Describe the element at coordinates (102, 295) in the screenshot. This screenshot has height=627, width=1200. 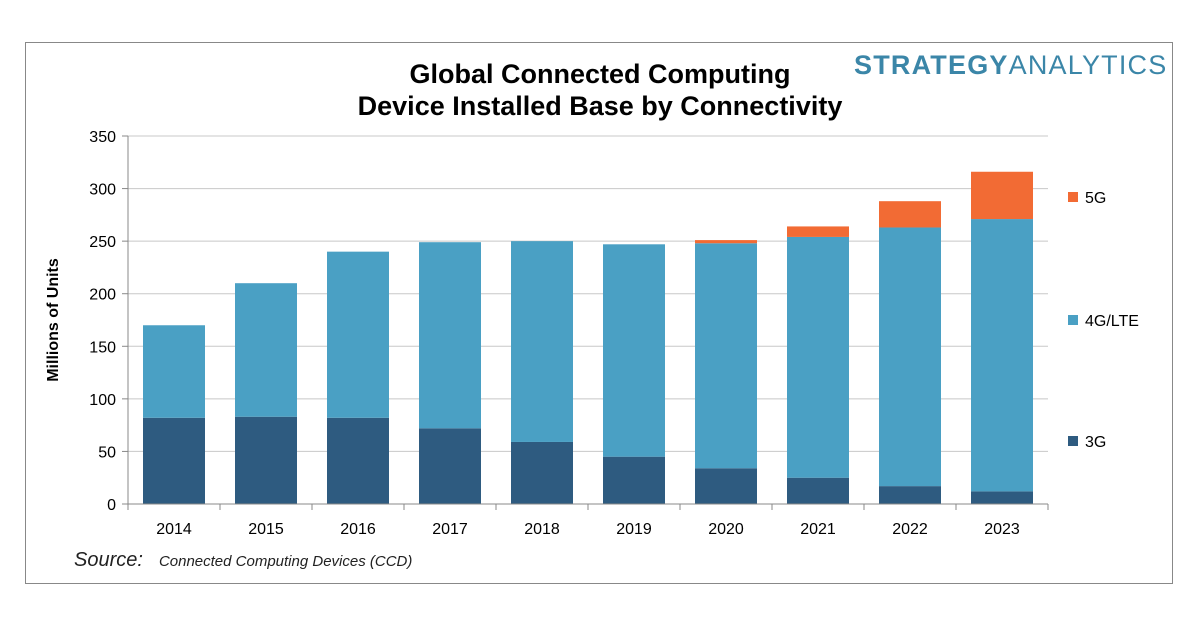
I see `y-tick-label: 200` at that location.